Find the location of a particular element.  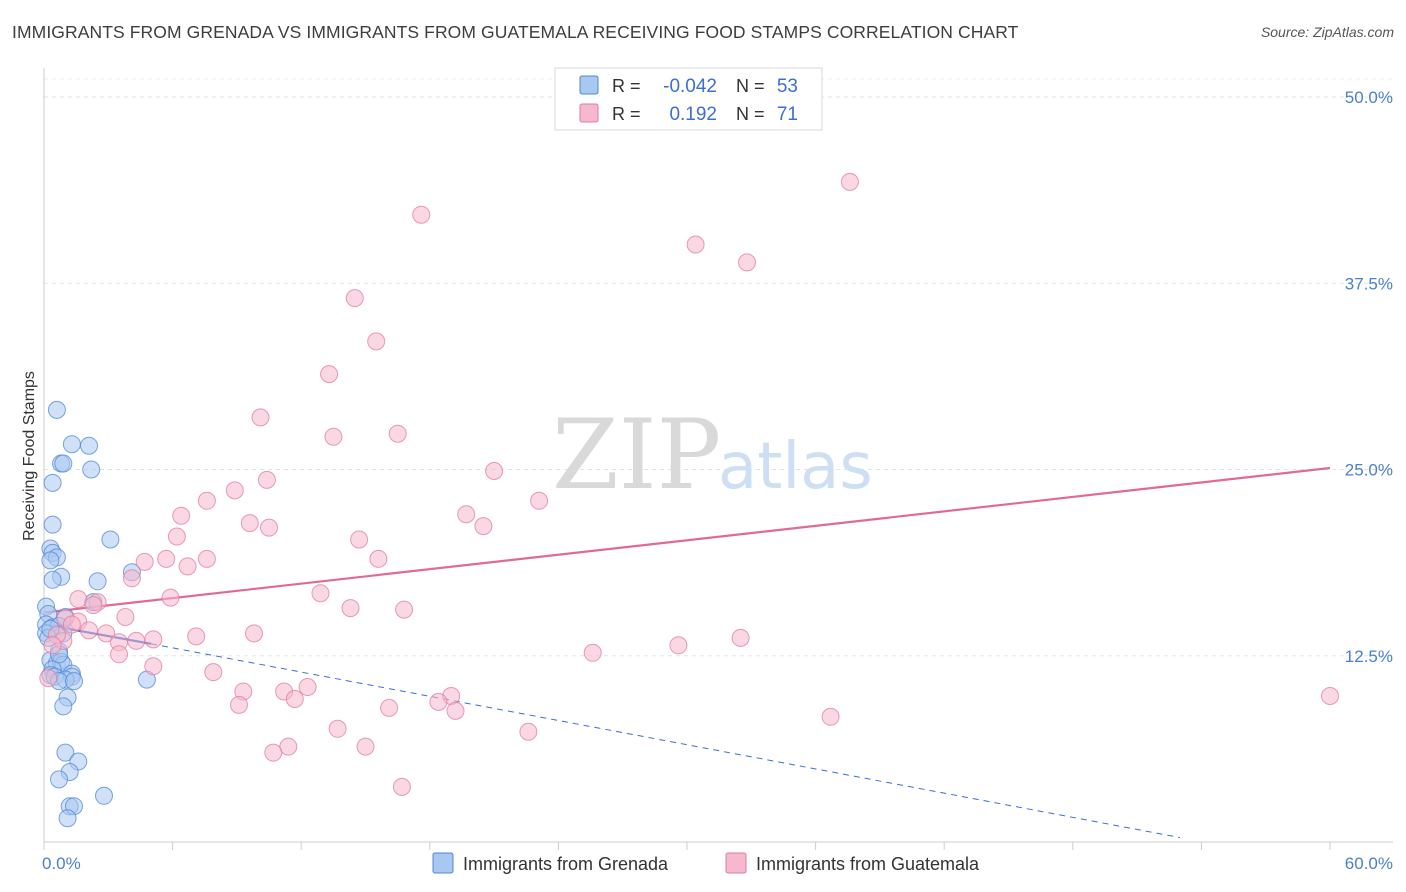

watermark: ZIP atlas is located at coordinates (712, 455).